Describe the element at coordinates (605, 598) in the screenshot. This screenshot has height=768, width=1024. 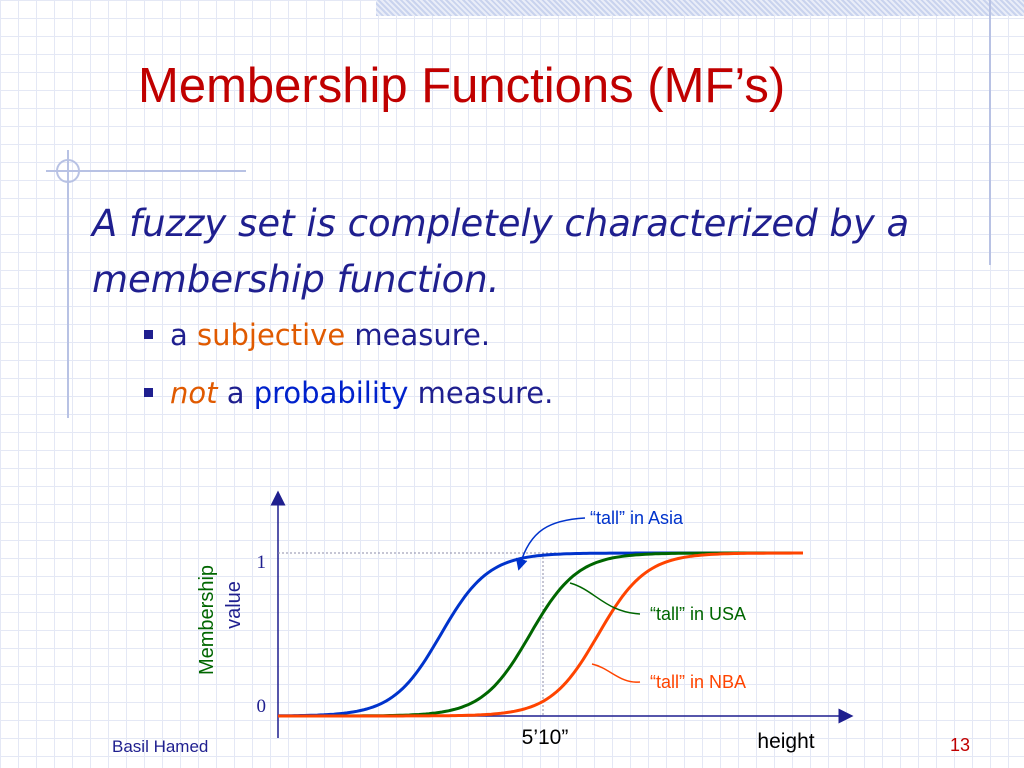
I see `callout-usa-line` at that location.